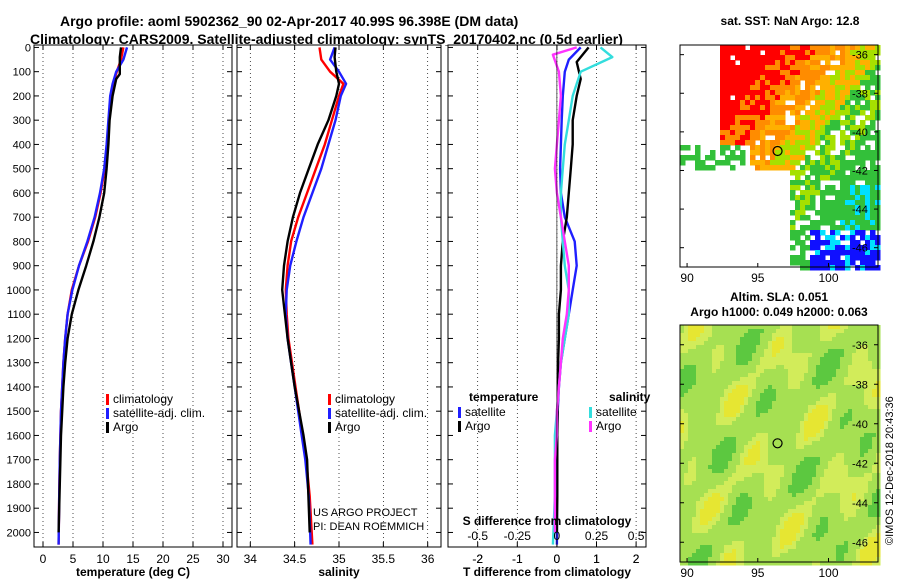 The height and width of the screenshot is (580, 900). Describe the element at coordinates (590, 412) in the screenshot. I see `legend-swatch` at that location.